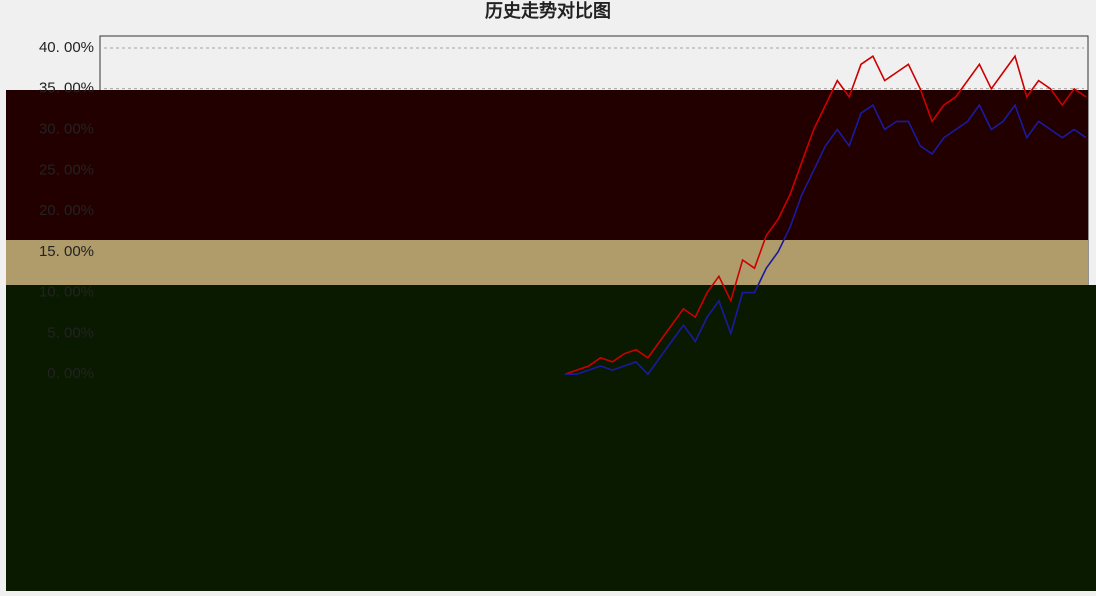 The width and height of the screenshot is (1096, 596). What do you see at coordinates (66, 169) in the screenshot?
I see `y-tick-label: 25. 00%` at bounding box center [66, 169].